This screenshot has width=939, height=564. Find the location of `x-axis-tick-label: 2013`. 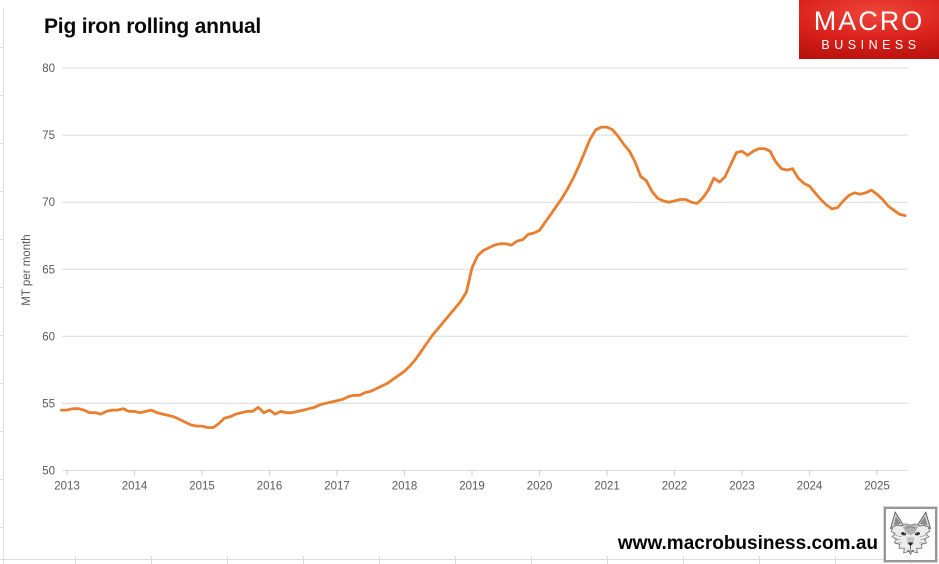

x-axis-tick-label: 2013 is located at coordinates (67, 486).